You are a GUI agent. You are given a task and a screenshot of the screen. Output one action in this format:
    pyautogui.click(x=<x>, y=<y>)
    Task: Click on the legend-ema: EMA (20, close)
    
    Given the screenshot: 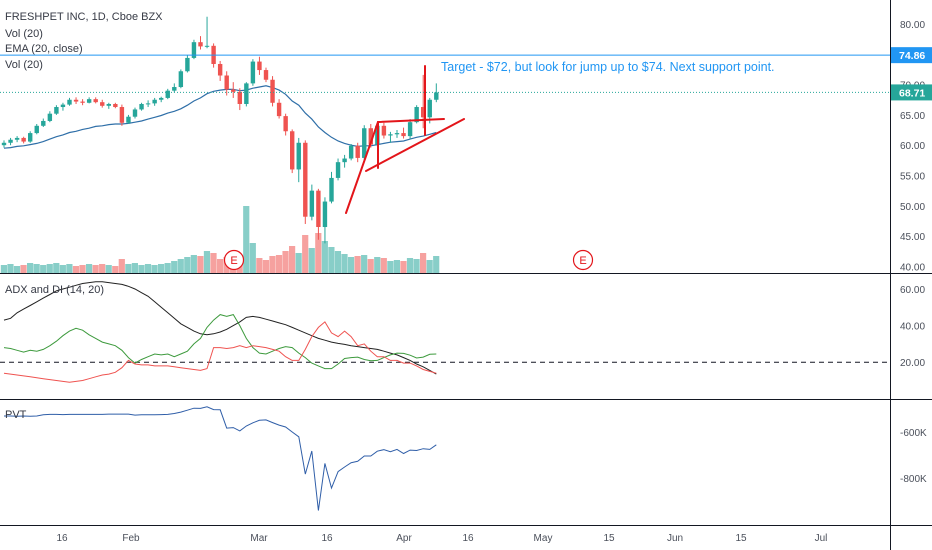 What is the action you would take?
    pyautogui.click(x=44, y=49)
    